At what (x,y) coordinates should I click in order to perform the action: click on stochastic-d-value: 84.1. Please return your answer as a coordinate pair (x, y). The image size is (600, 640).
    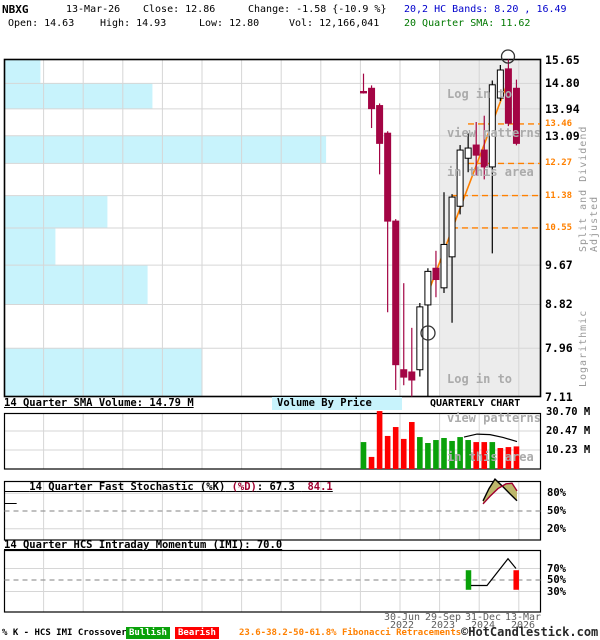
    Looking at the image, I should click on (317, 487).